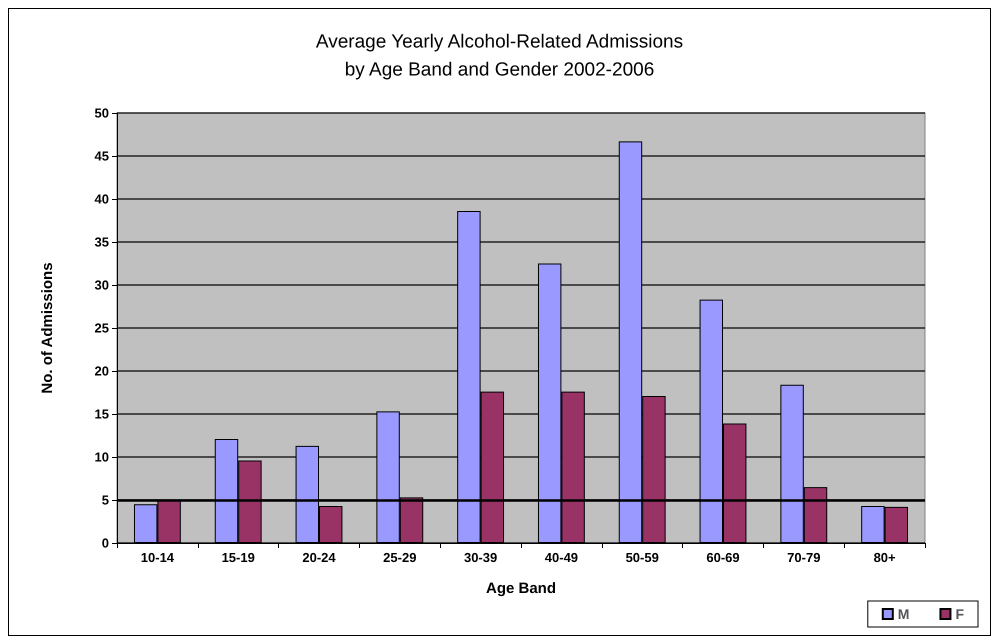 This screenshot has height=644, width=999. I want to click on y-tick-label: 35, so click(101, 242).